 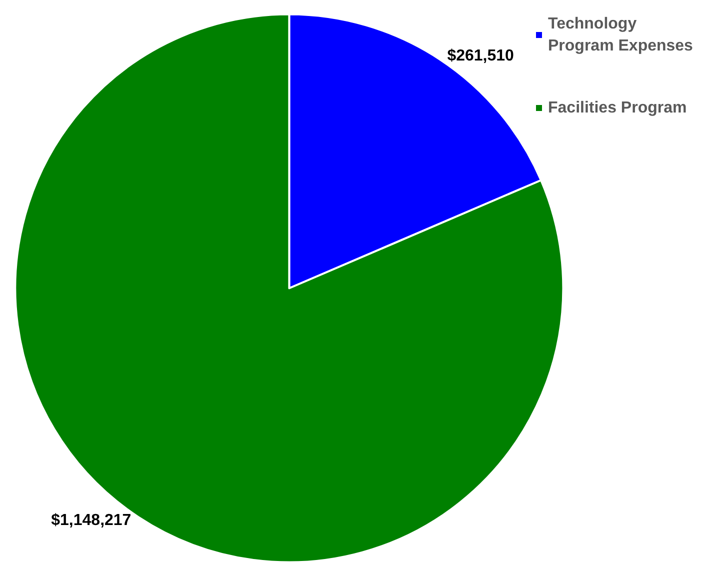 I want to click on data-label: $1,148,217, so click(x=91, y=520).